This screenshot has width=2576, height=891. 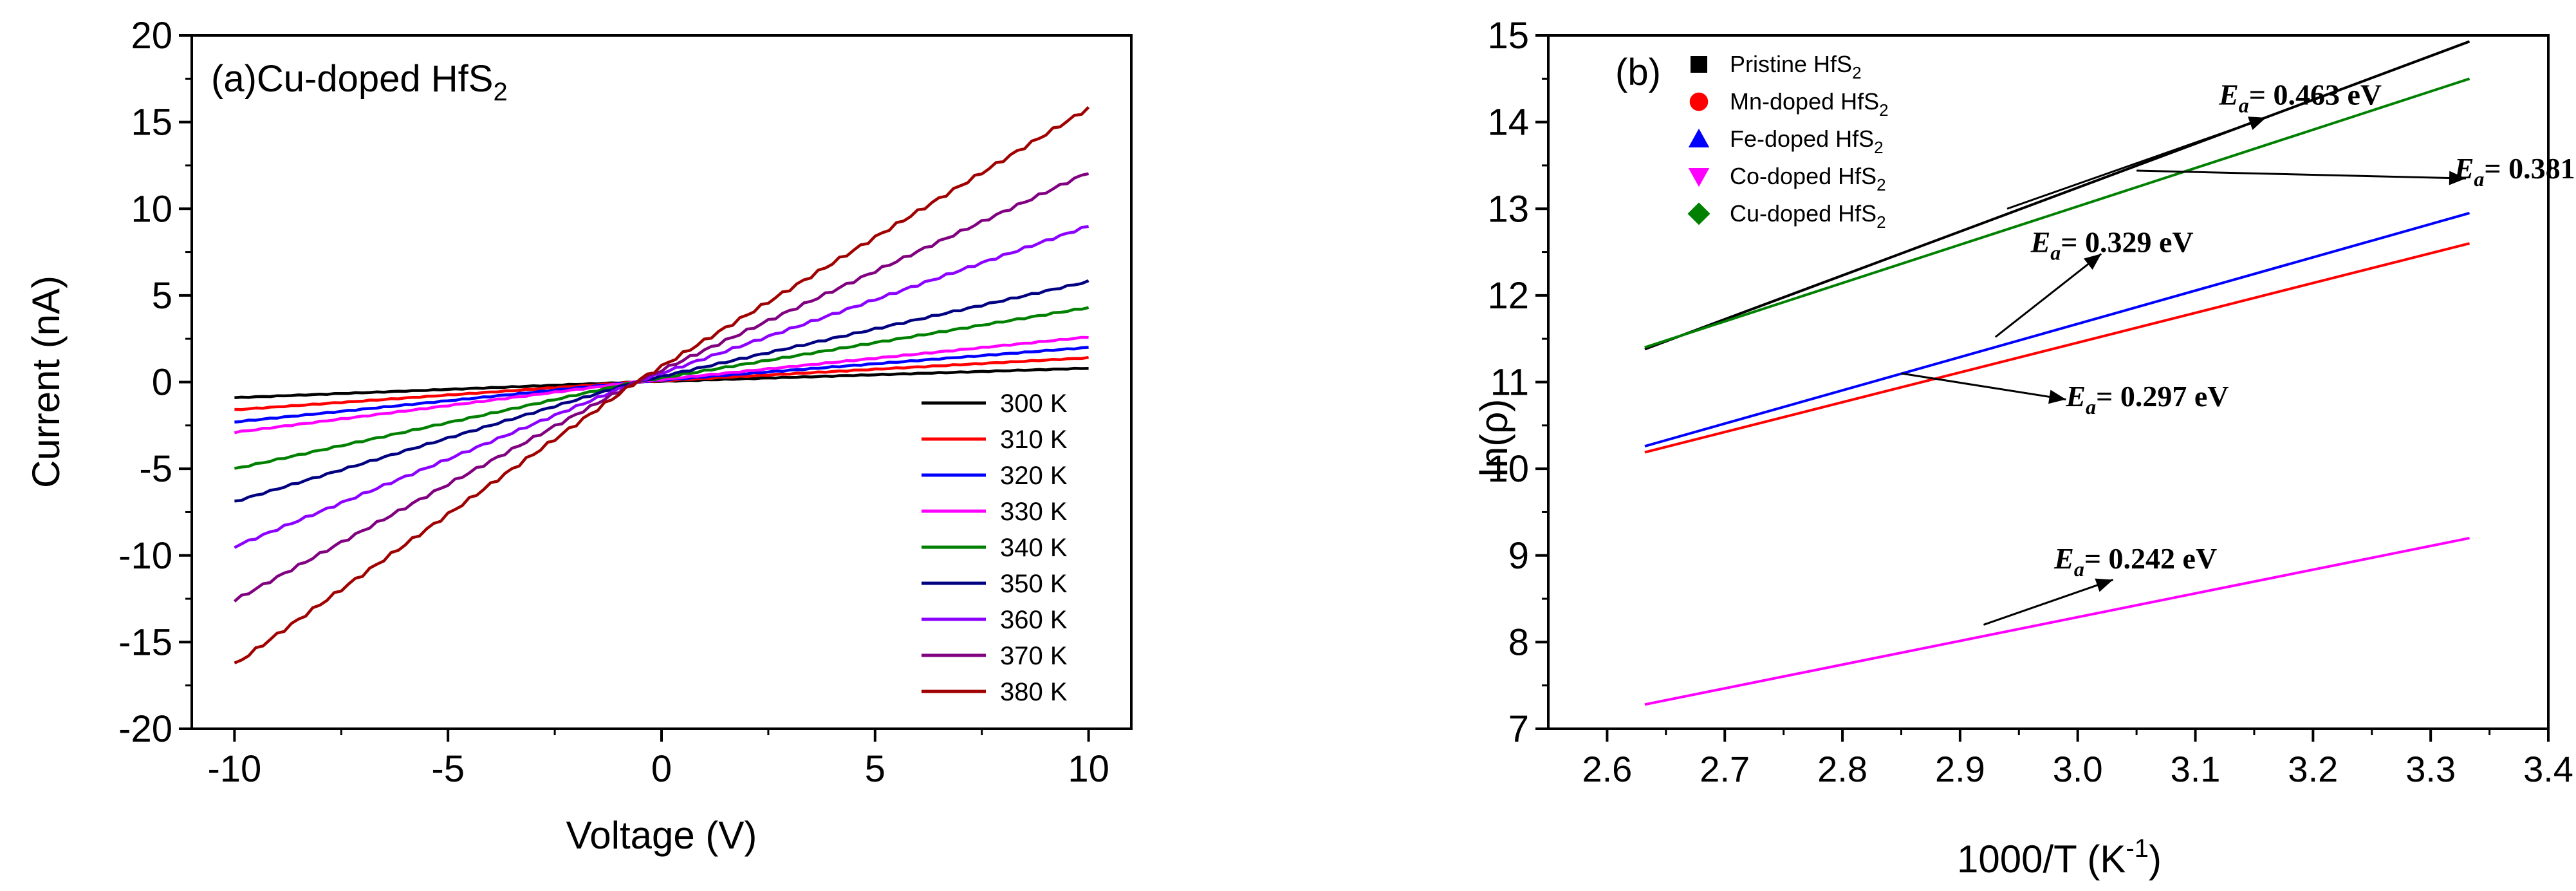 I want to click on x-tick-label: 3.1, so click(x=2196, y=769).